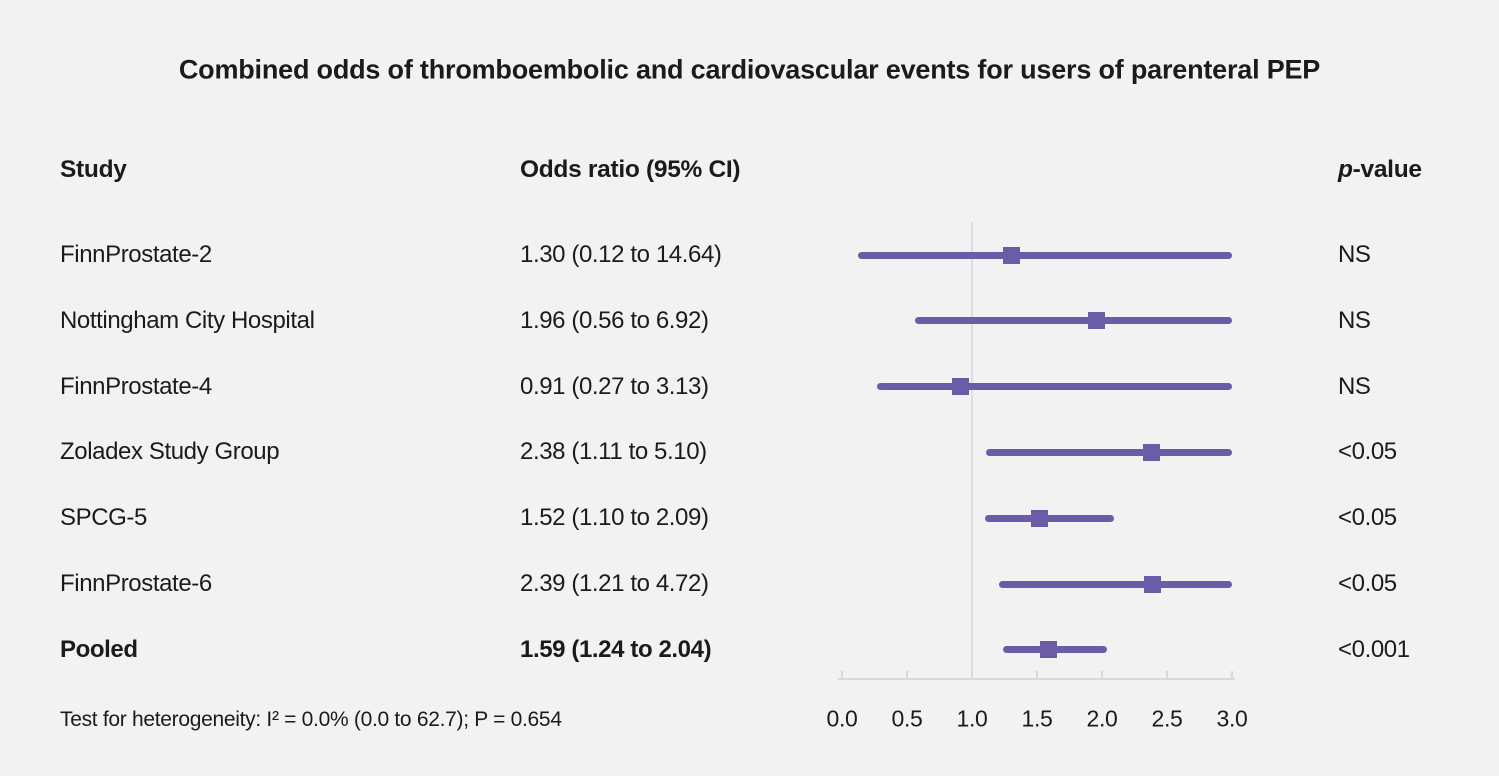 The width and height of the screenshot is (1499, 776). What do you see at coordinates (99, 649) in the screenshot?
I see `study-label: Pooled` at bounding box center [99, 649].